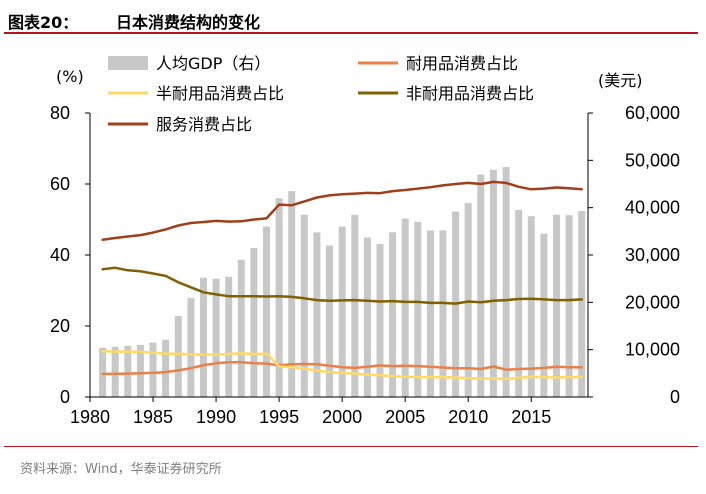 The height and width of the screenshot is (494, 706). What do you see at coordinates (140, 370) in the screenshot?
I see `gdp-bar-1984` at bounding box center [140, 370].